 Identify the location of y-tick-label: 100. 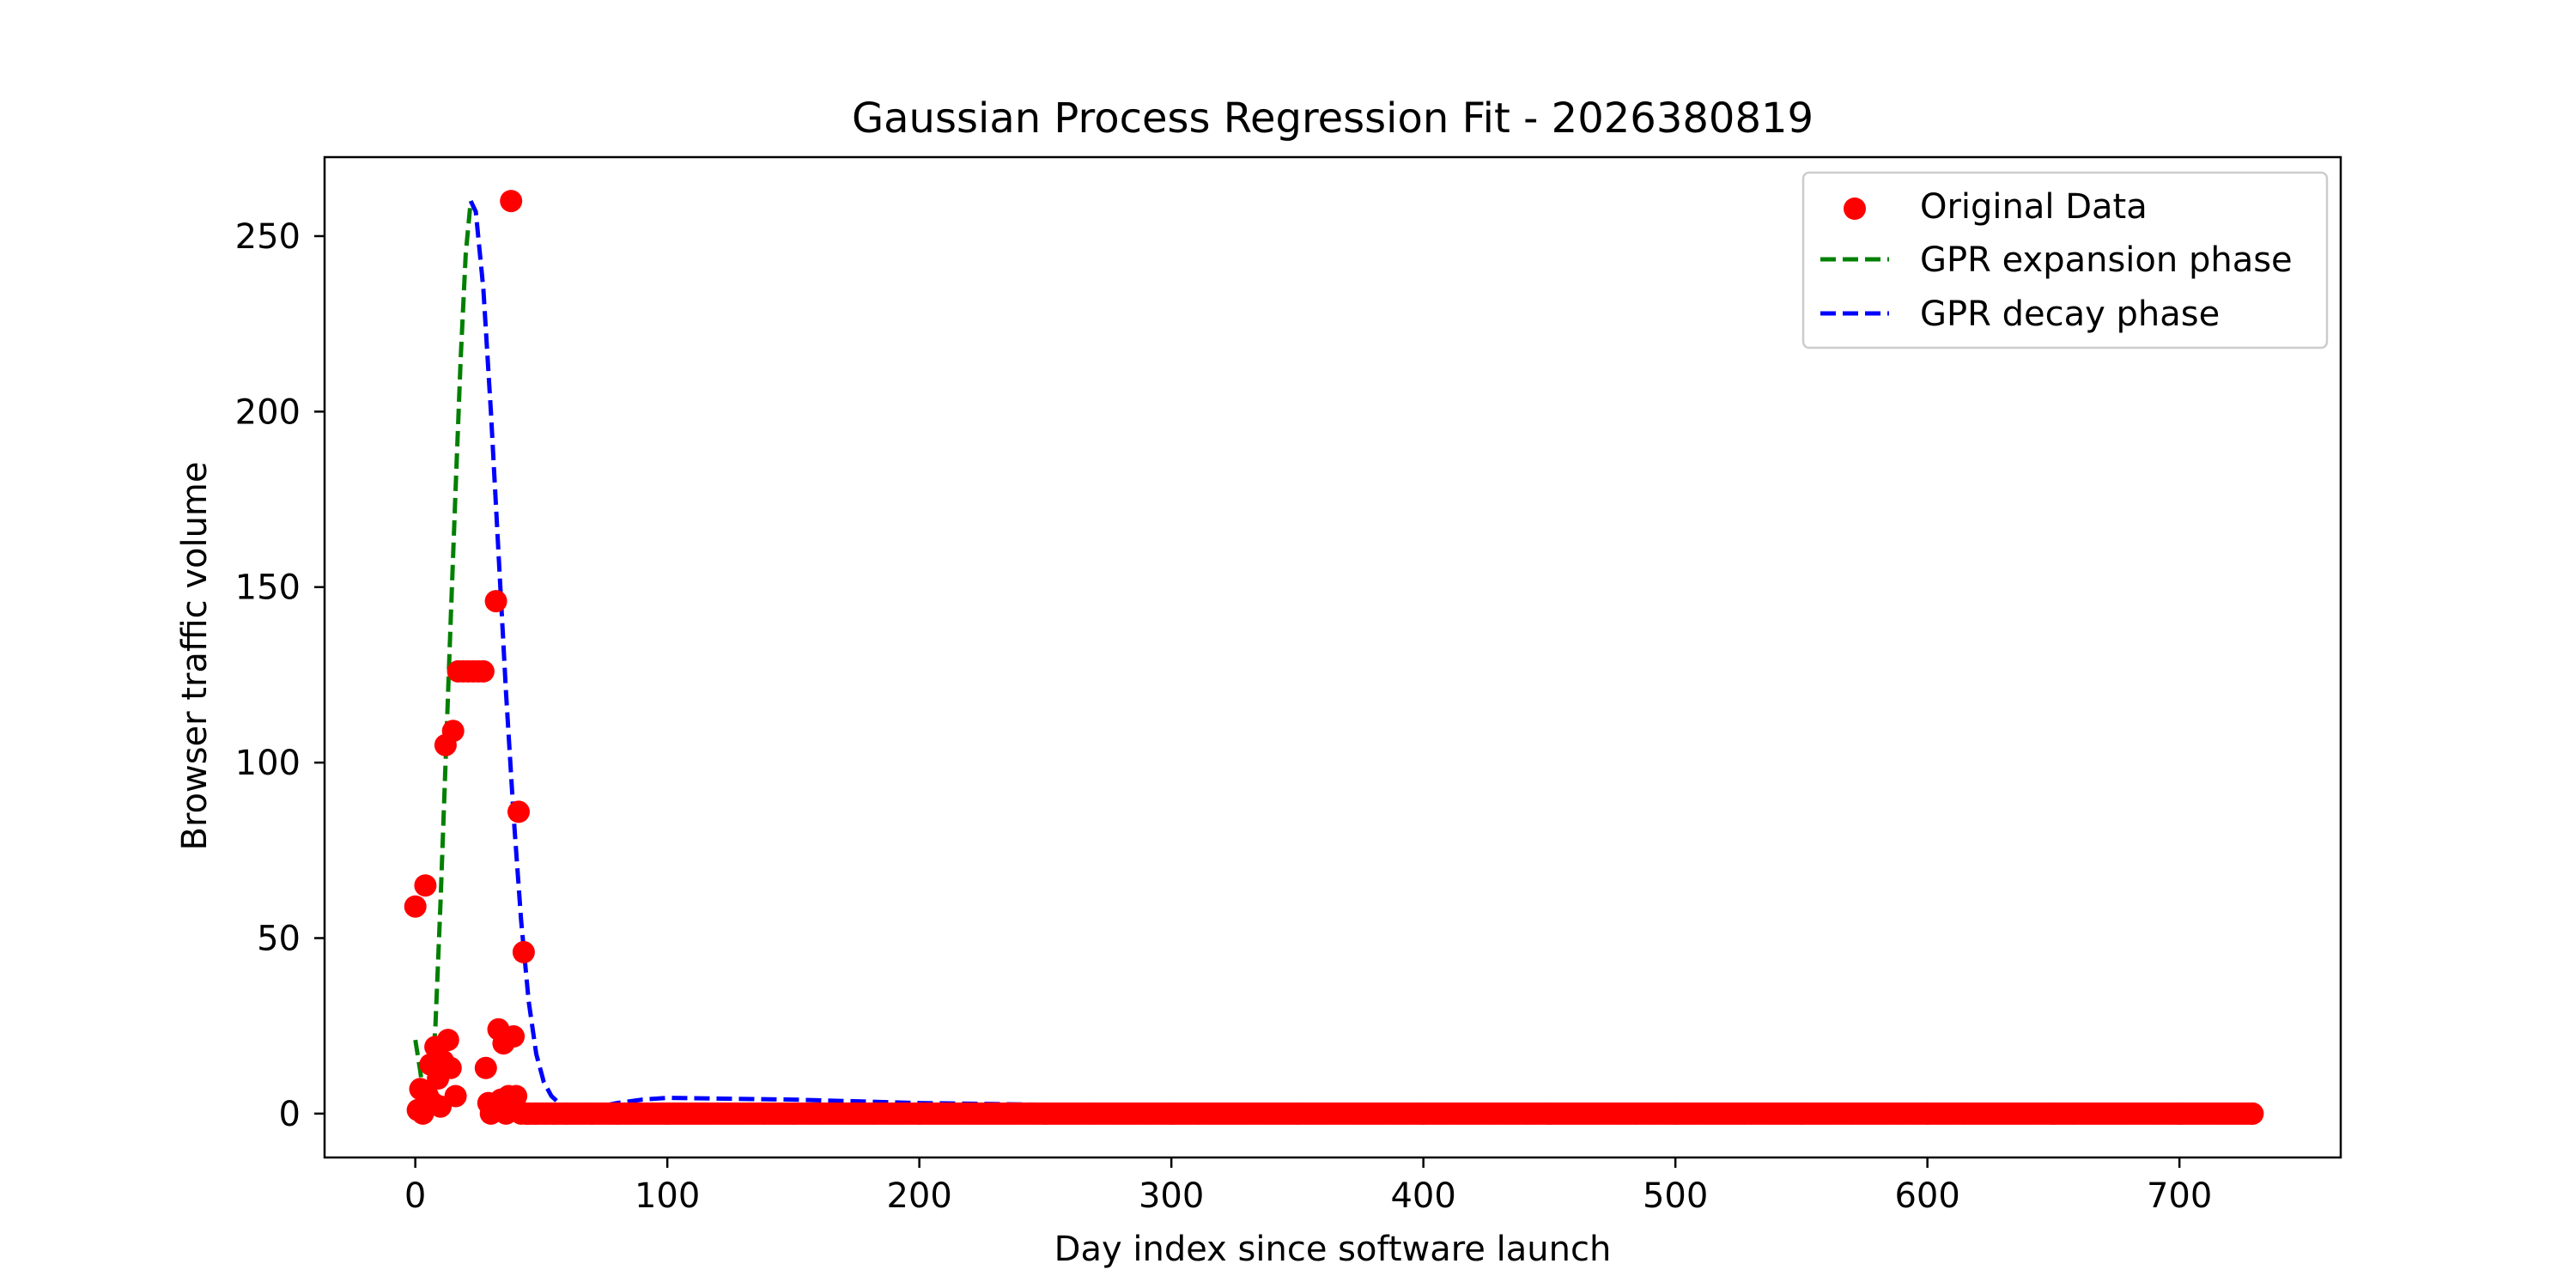
(268, 764).